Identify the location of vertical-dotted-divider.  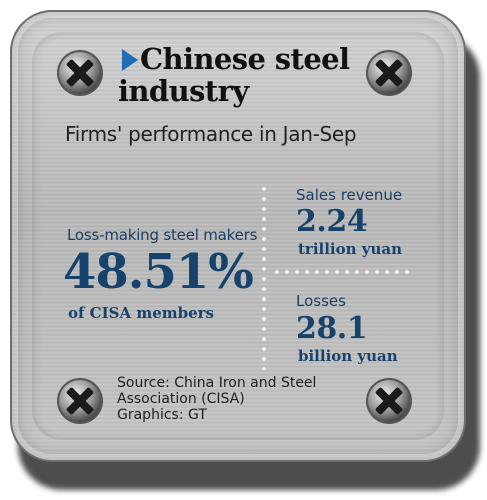
(264, 277).